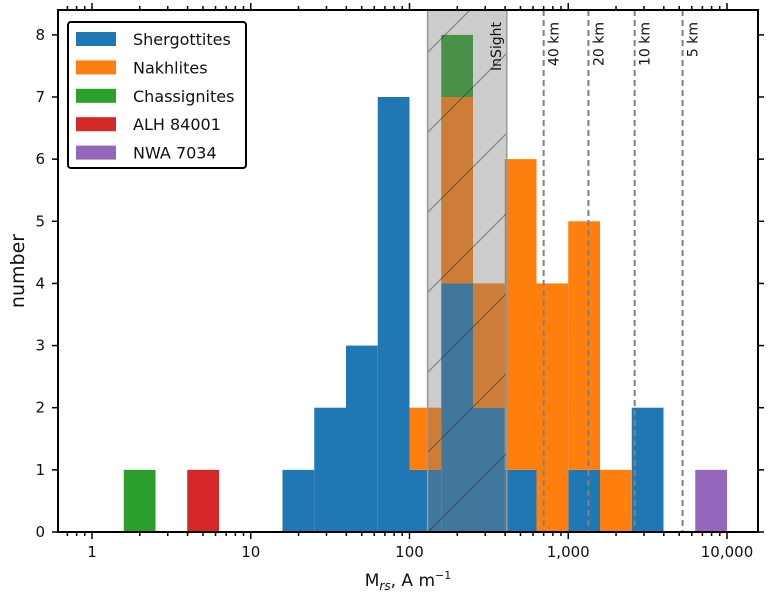  I want to click on x-tick-label: 1,000, so click(568, 552).